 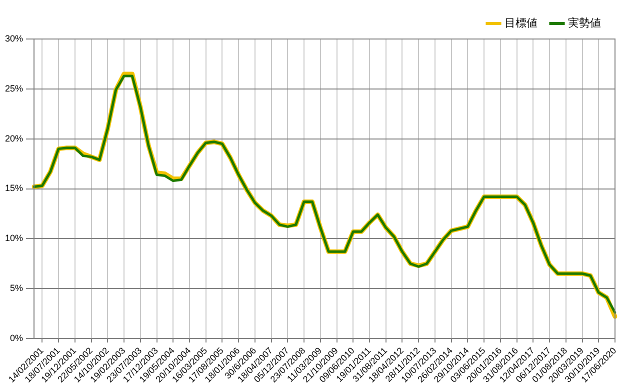 What do you see at coordinates (17, 288) in the screenshot?
I see `y-tick-label: 5%` at bounding box center [17, 288].